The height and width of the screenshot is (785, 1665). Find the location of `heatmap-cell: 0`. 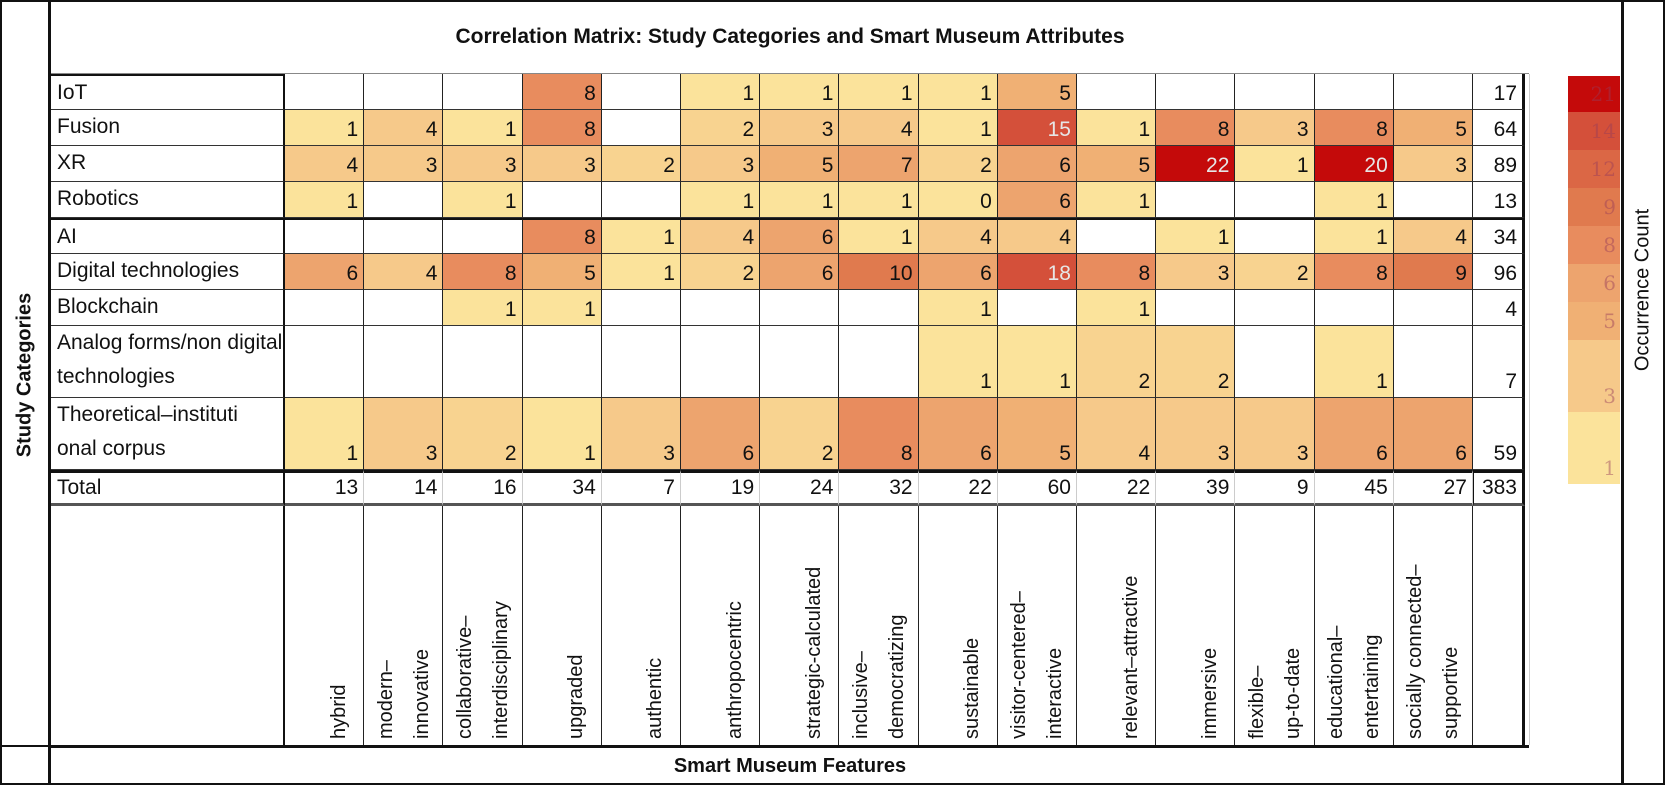

heatmap-cell: 0 is located at coordinates (958, 200).